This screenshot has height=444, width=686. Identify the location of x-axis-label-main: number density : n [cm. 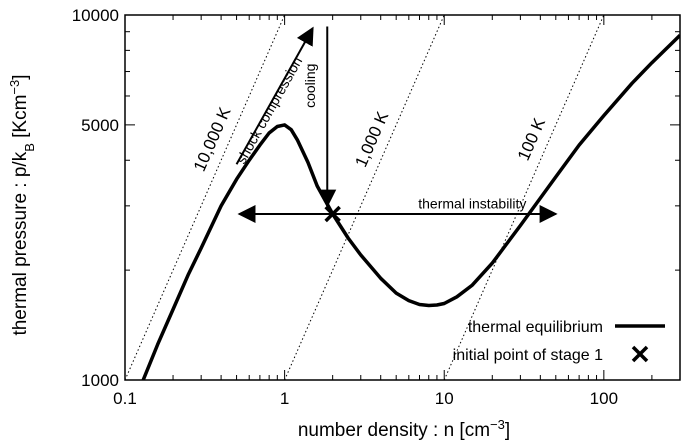
(394, 430).